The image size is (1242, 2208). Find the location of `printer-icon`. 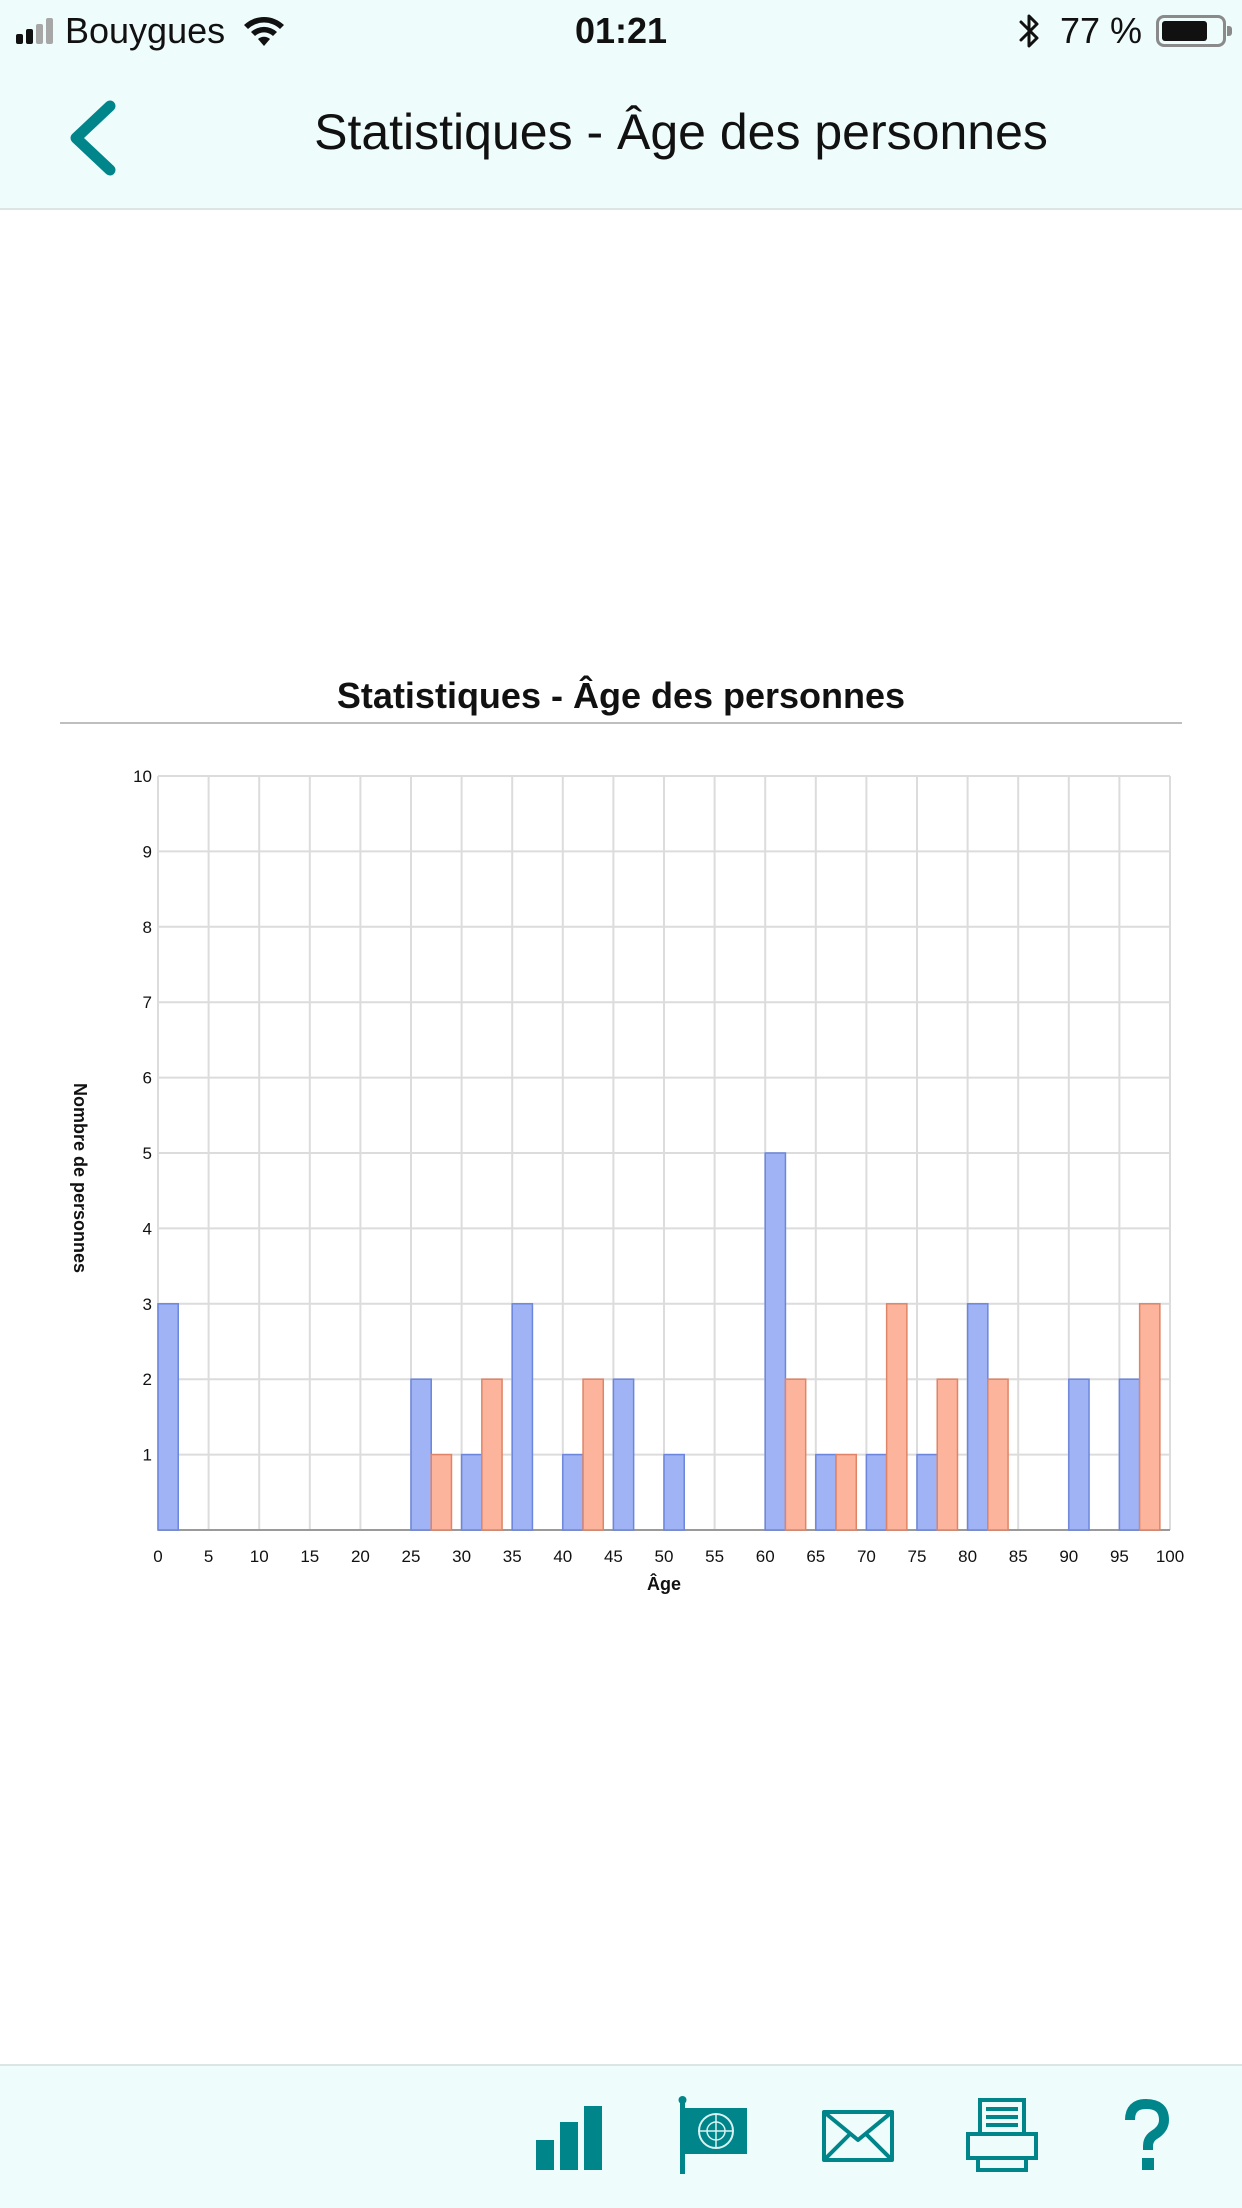

printer-icon is located at coordinates (1002, 2135).